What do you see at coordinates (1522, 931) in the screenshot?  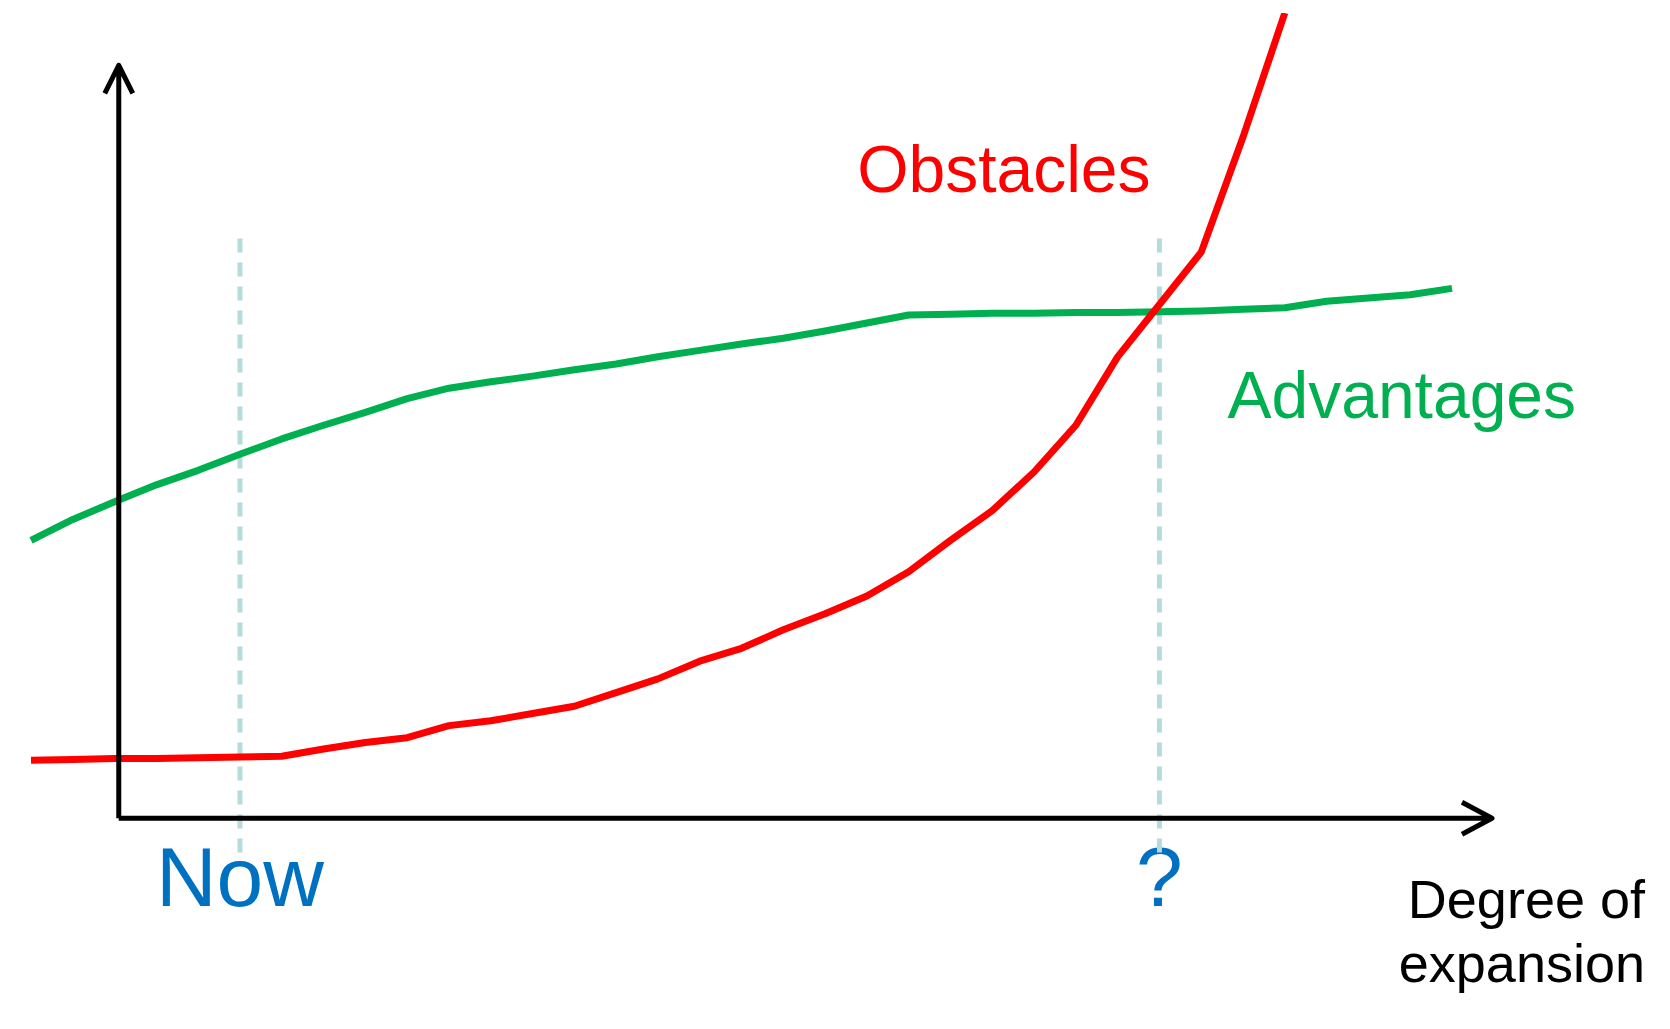 I see `x-axis-title: Degree of expansion` at bounding box center [1522, 931].